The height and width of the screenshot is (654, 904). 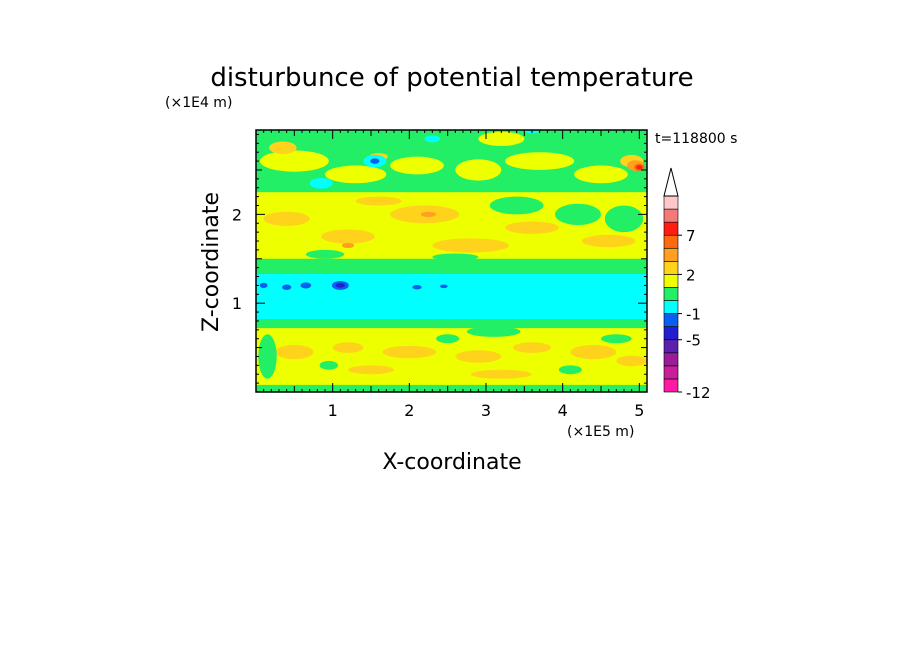 What do you see at coordinates (333, 410) in the screenshot?
I see `x-tick-label: 1` at bounding box center [333, 410].